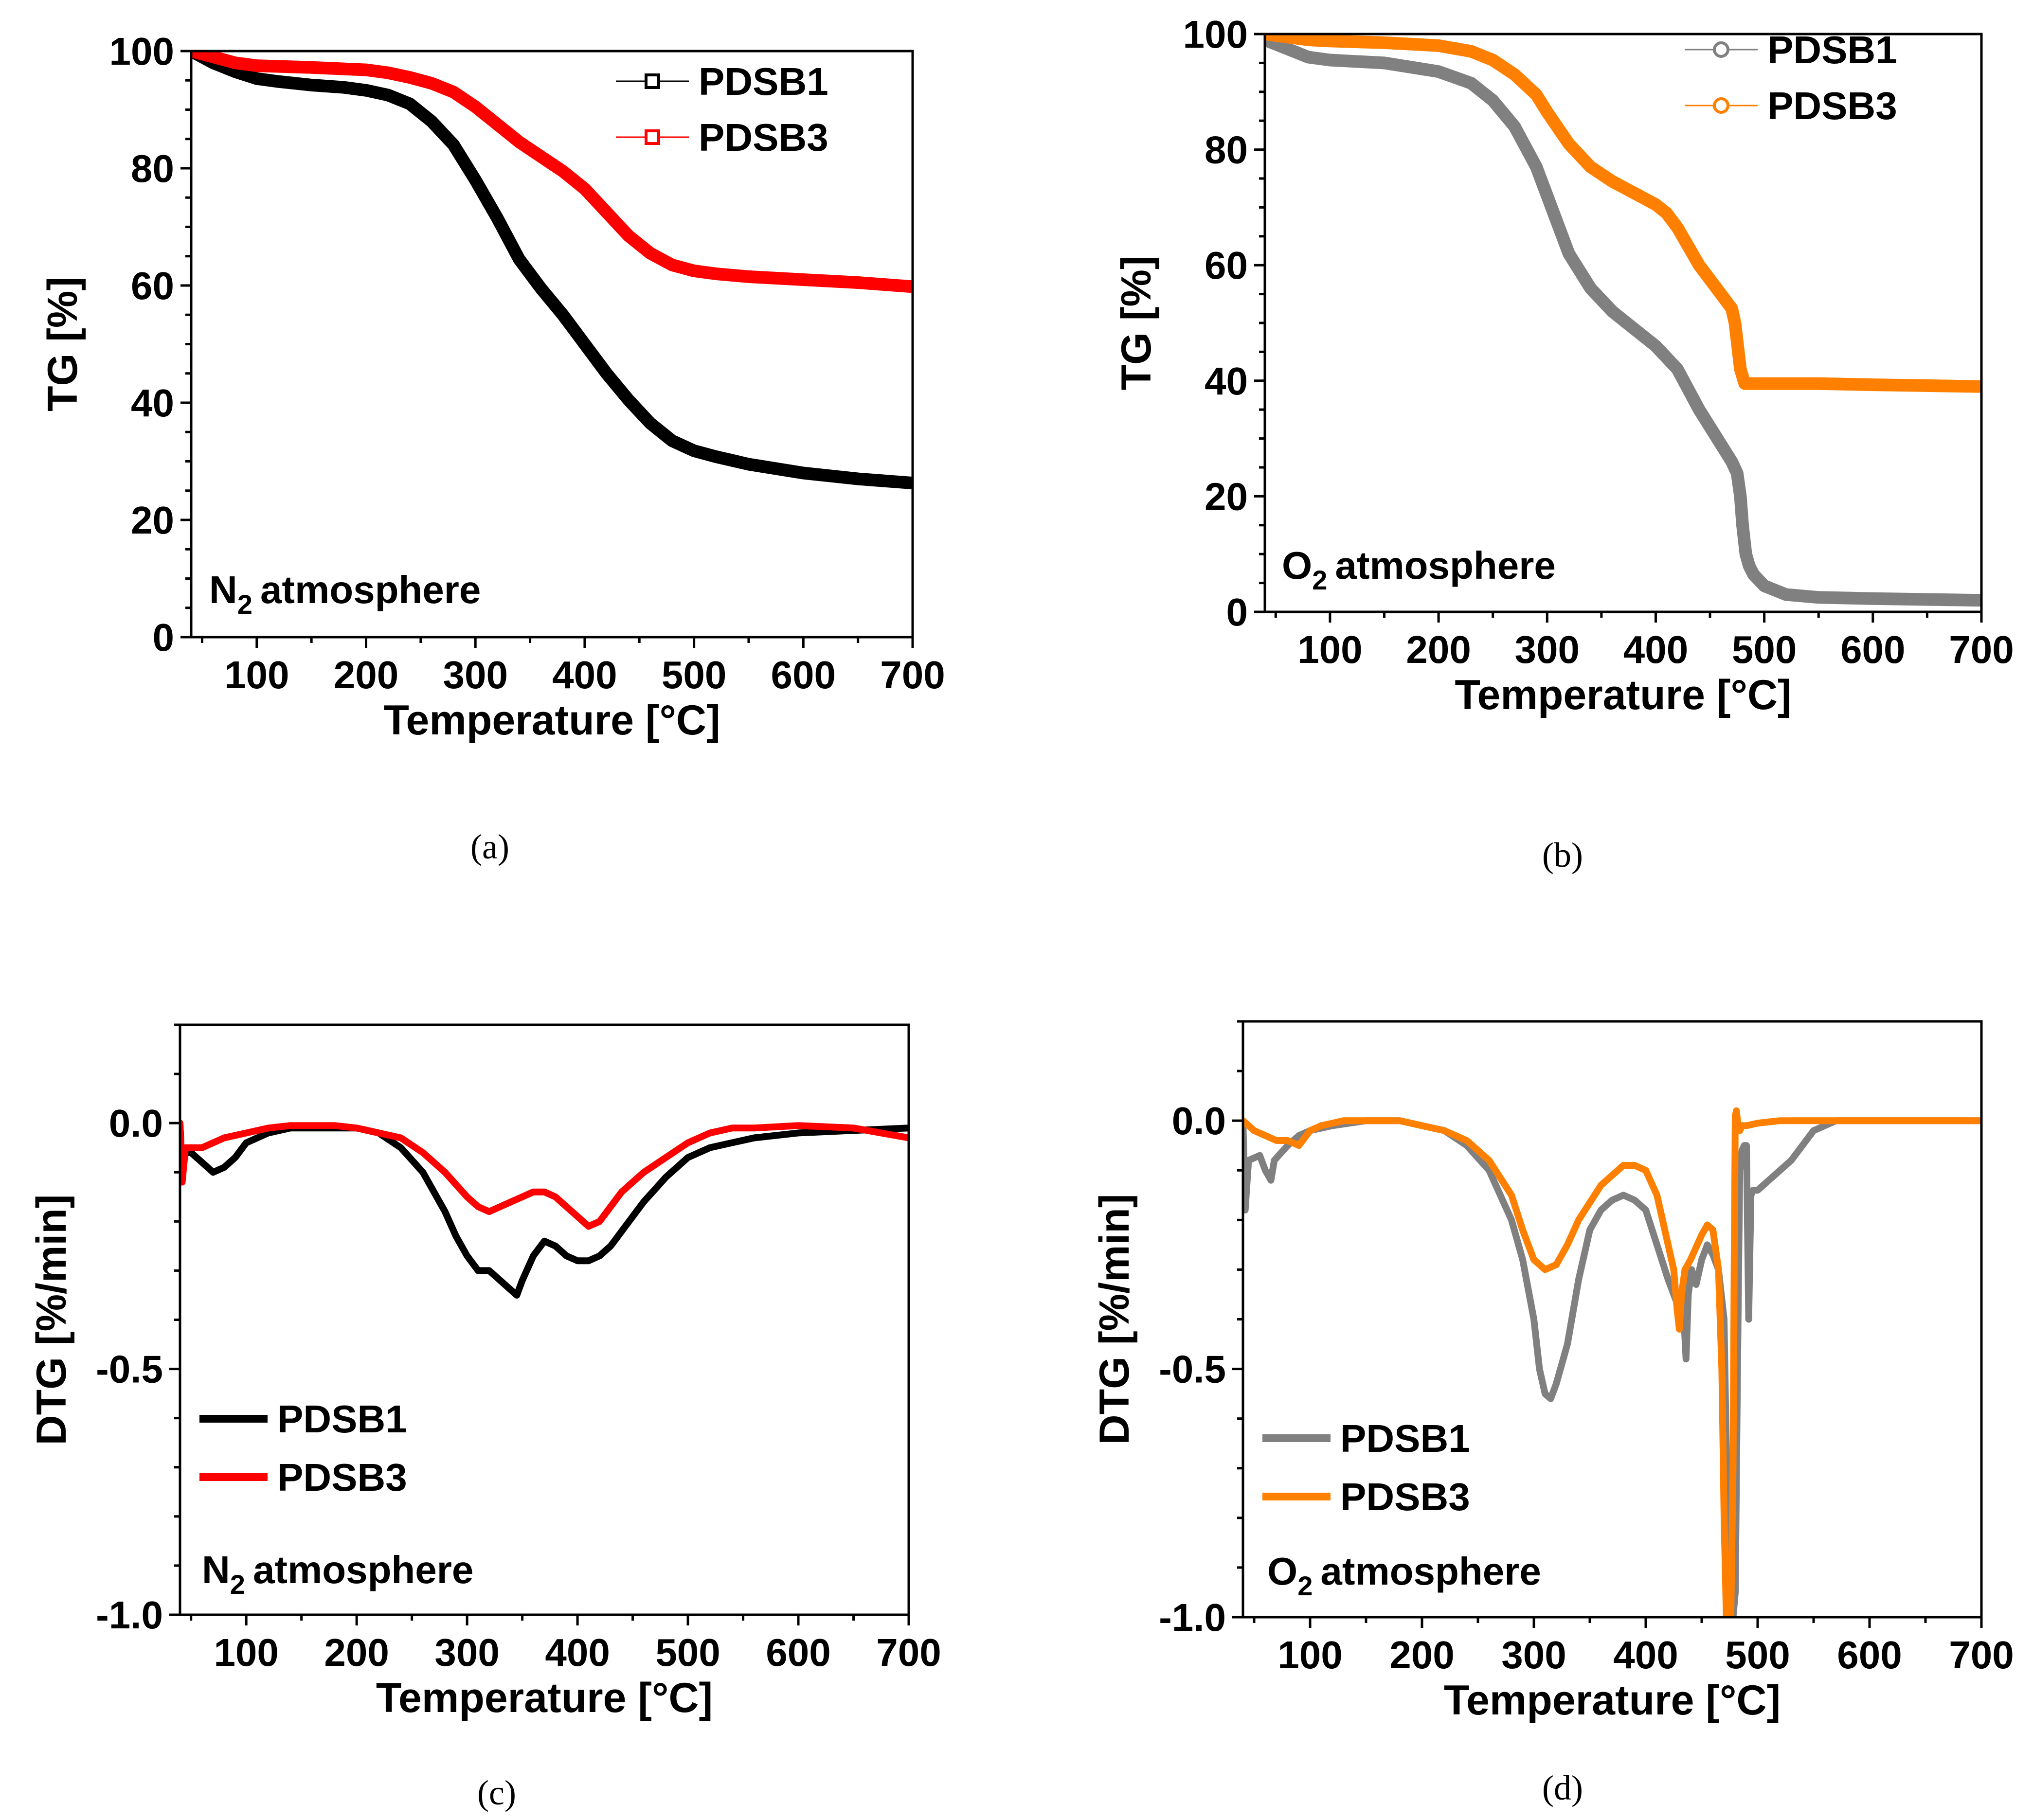 The height and width of the screenshot is (1820, 2033). Describe the element at coordinates (496, 1792) in the screenshot. I see `caption-c: (c)` at that location.